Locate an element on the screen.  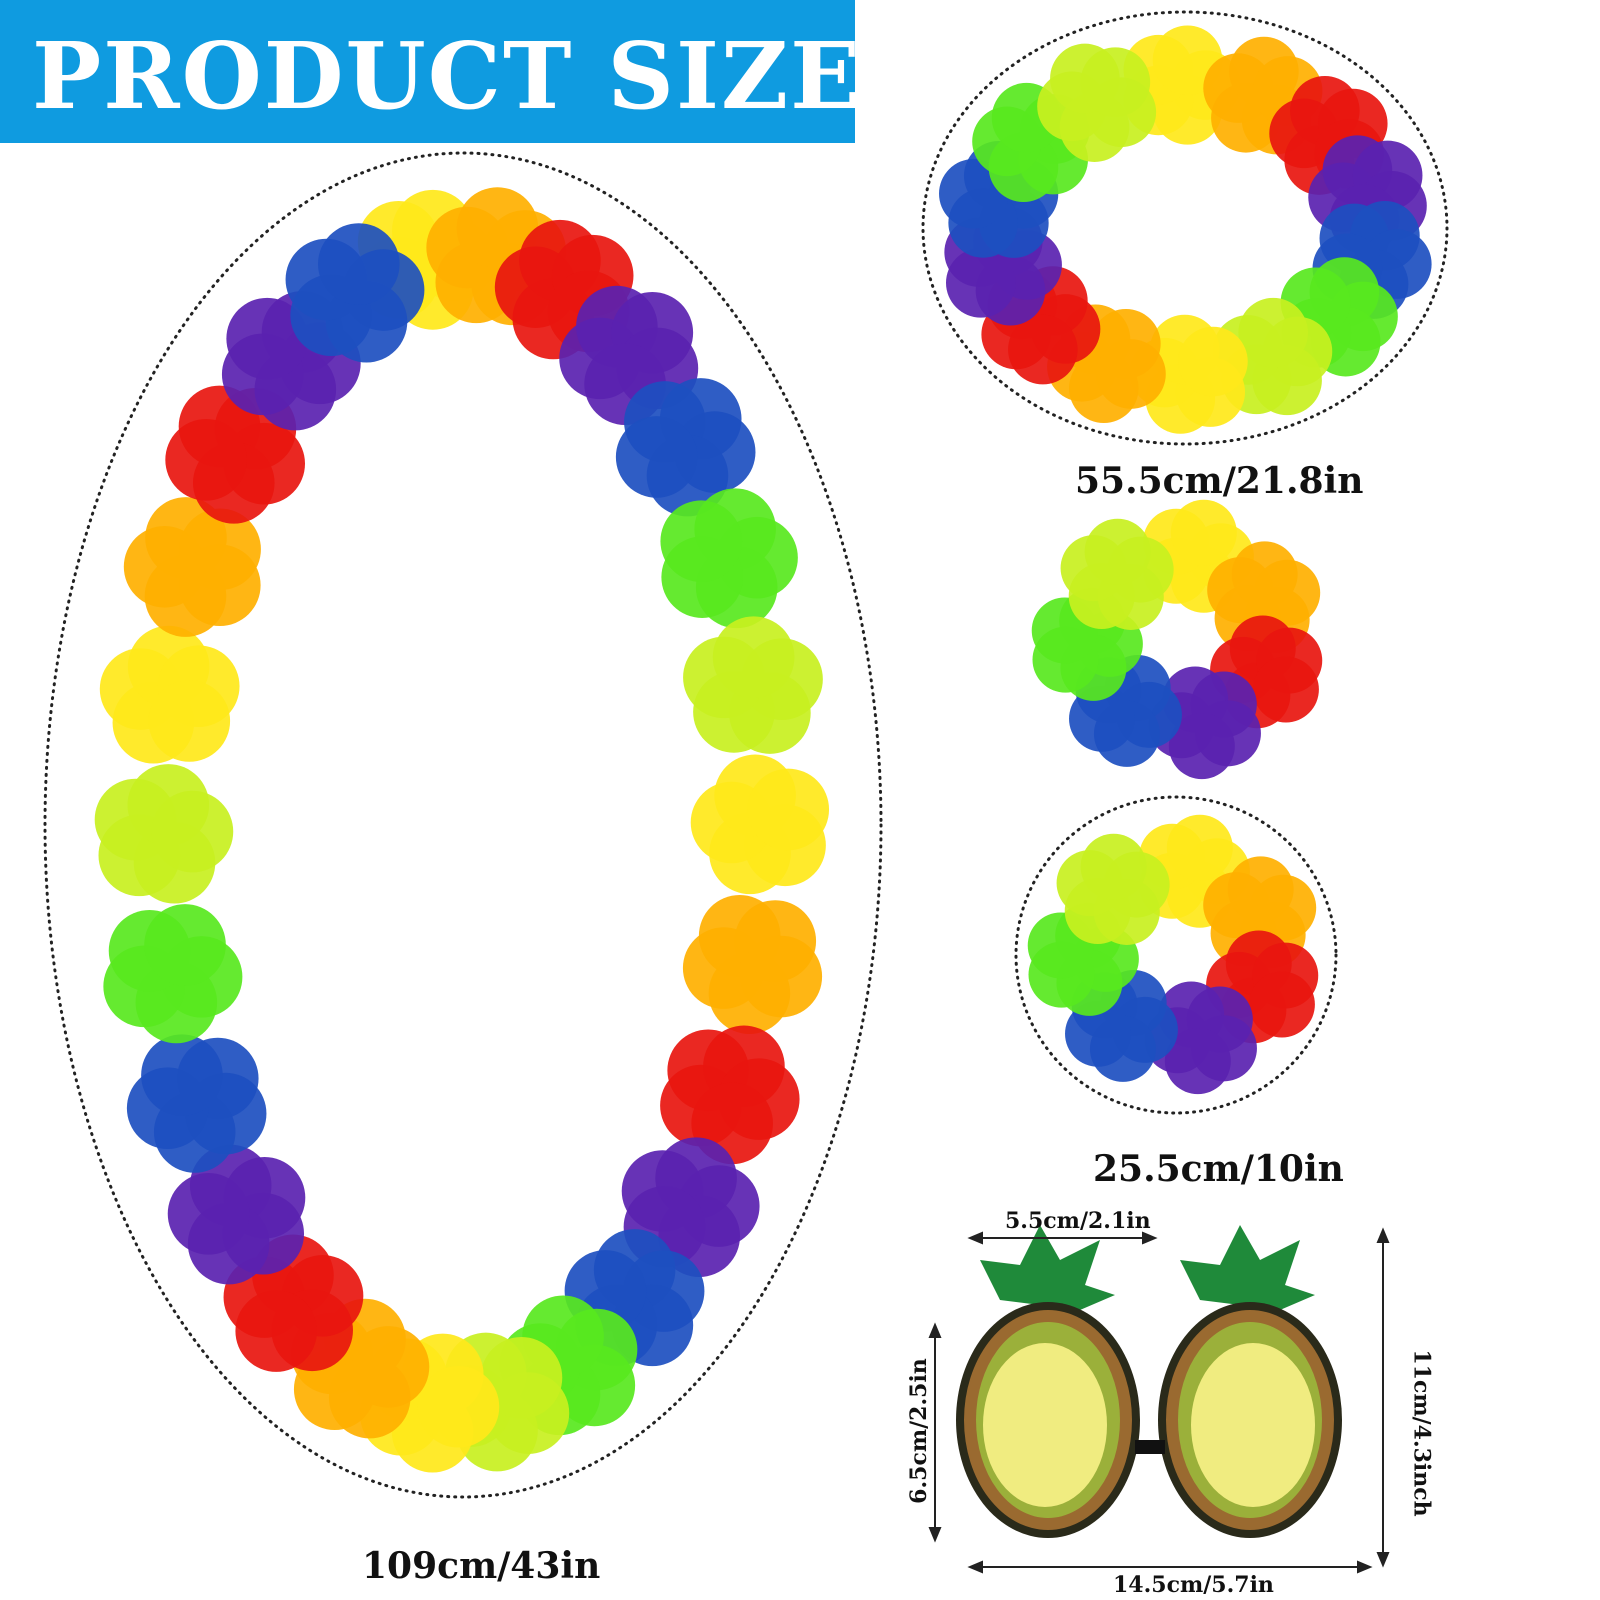
flower-headband is located at coordinates (1185, 228).